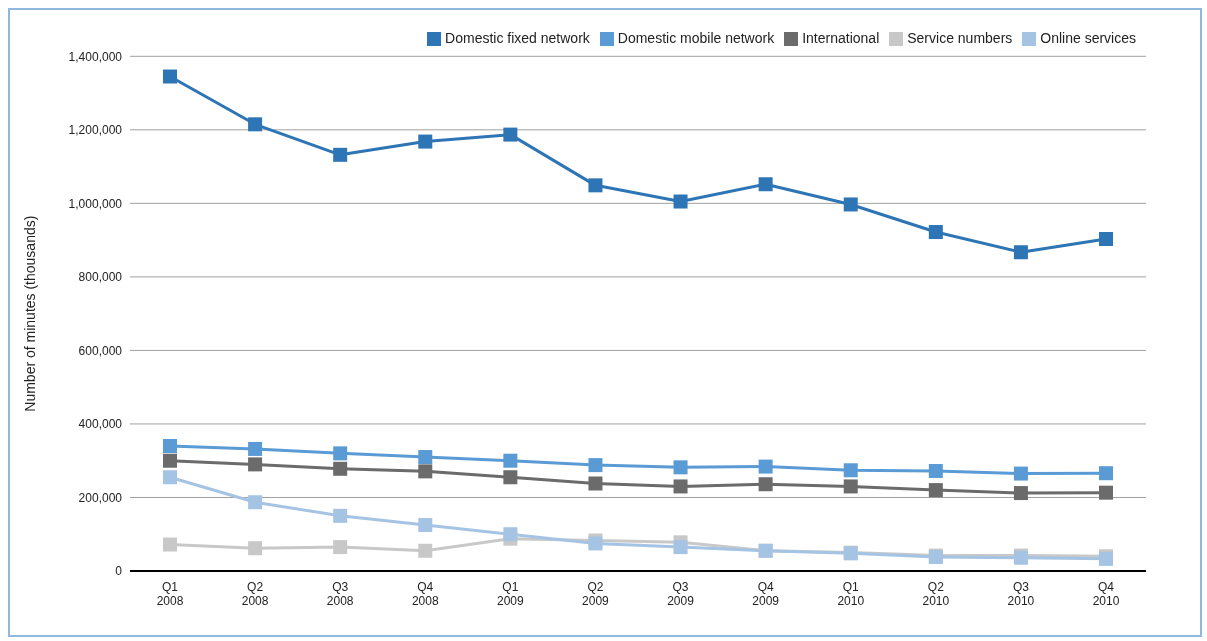 The image size is (1207, 641). Describe the element at coordinates (517, 38) in the screenshot. I see `legend-label: Domestic fixed network` at that location.